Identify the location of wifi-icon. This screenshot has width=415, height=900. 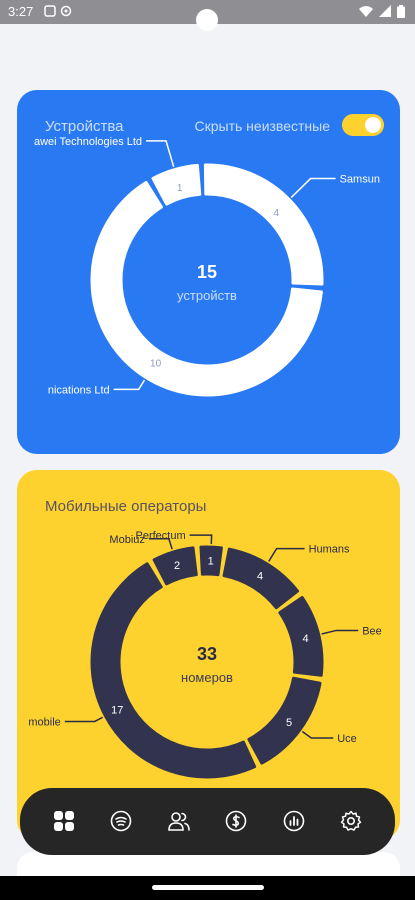
(366, 11).